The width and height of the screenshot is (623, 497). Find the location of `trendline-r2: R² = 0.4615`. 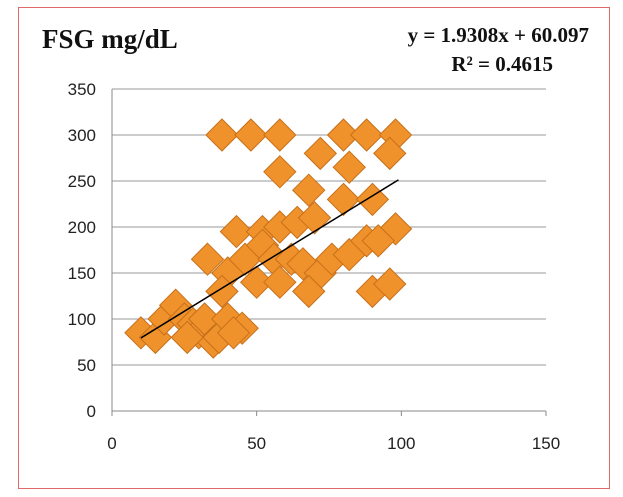

trendline-r2: R² = 0.4615 is located at coordinates (502, 64).